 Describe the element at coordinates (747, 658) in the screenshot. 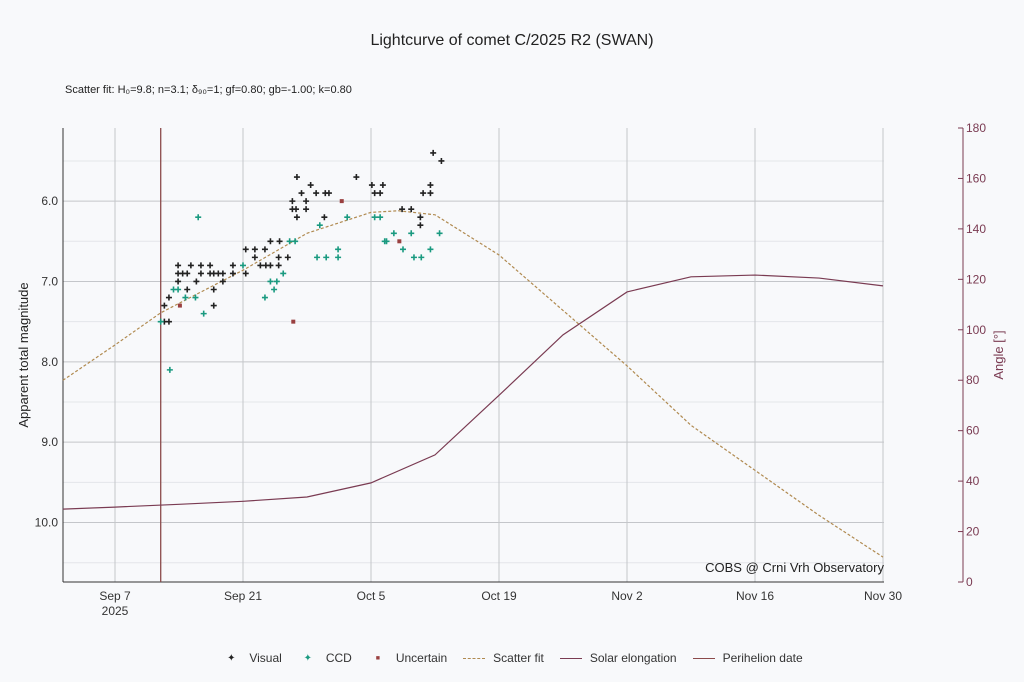

I see `legend-item: Perihelion date` at that location.